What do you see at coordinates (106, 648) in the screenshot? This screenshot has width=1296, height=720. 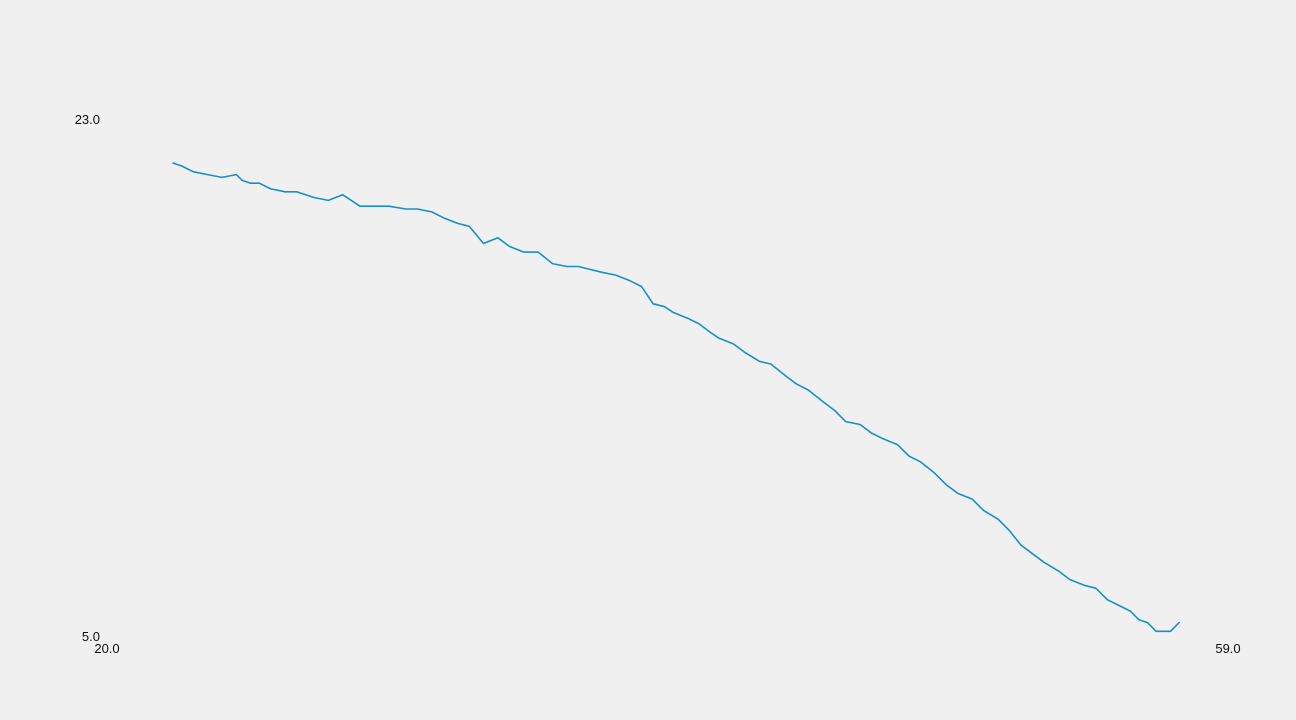 I see `x-tick-label-min: 20.0` at bounding box center [106, 648].